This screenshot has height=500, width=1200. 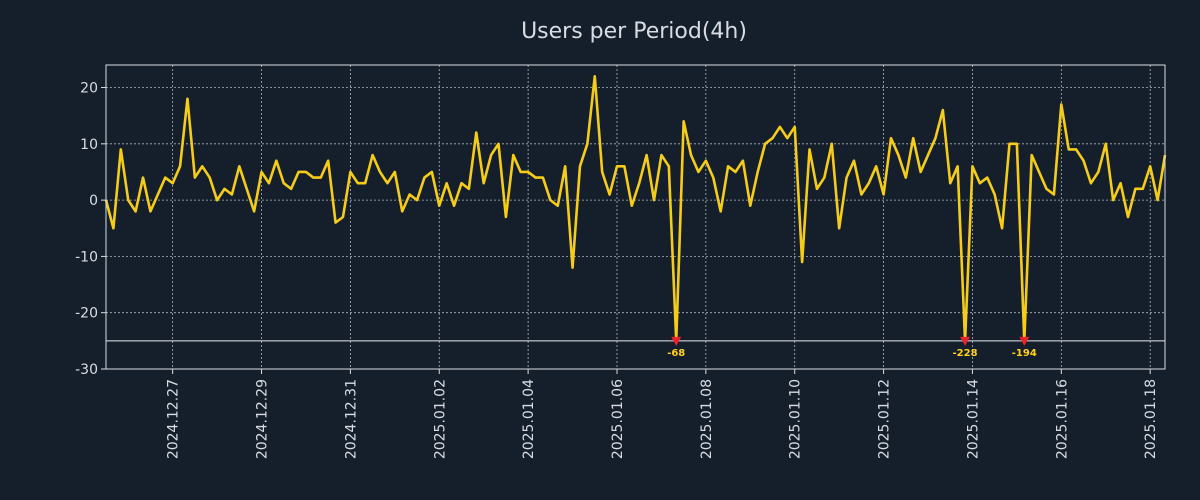 What do you see at coordinates (93, 201) in the screenshot?
I see `y-tick-label: 0` at bounding box center [93, 201].